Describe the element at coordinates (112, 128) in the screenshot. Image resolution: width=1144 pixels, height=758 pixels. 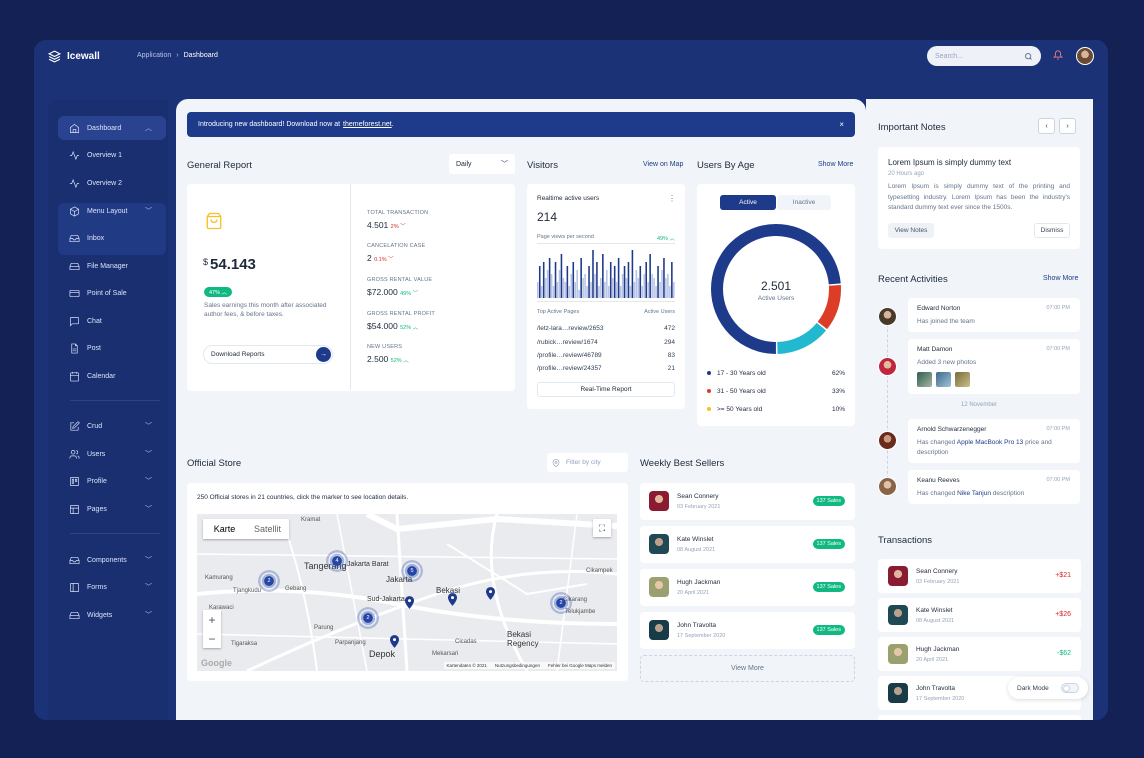
I see `sidebar-item-dashboard: Dashboard ︿` at that location.